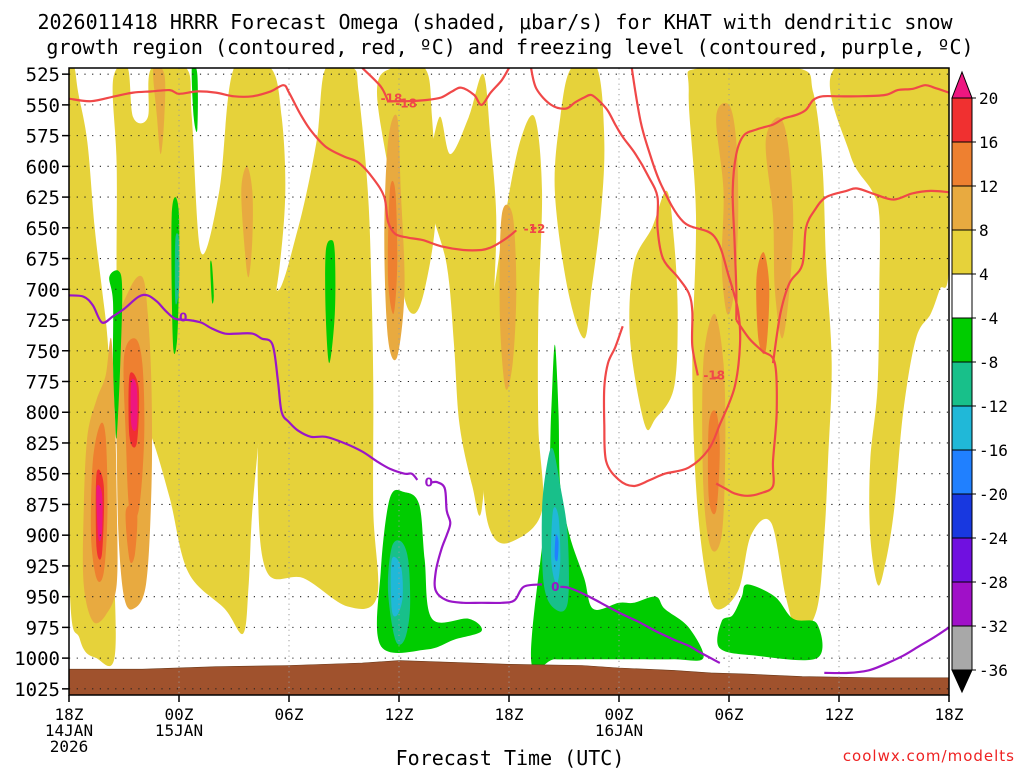  I want to click on y-tick-label-525: 525, so click(43, 75).